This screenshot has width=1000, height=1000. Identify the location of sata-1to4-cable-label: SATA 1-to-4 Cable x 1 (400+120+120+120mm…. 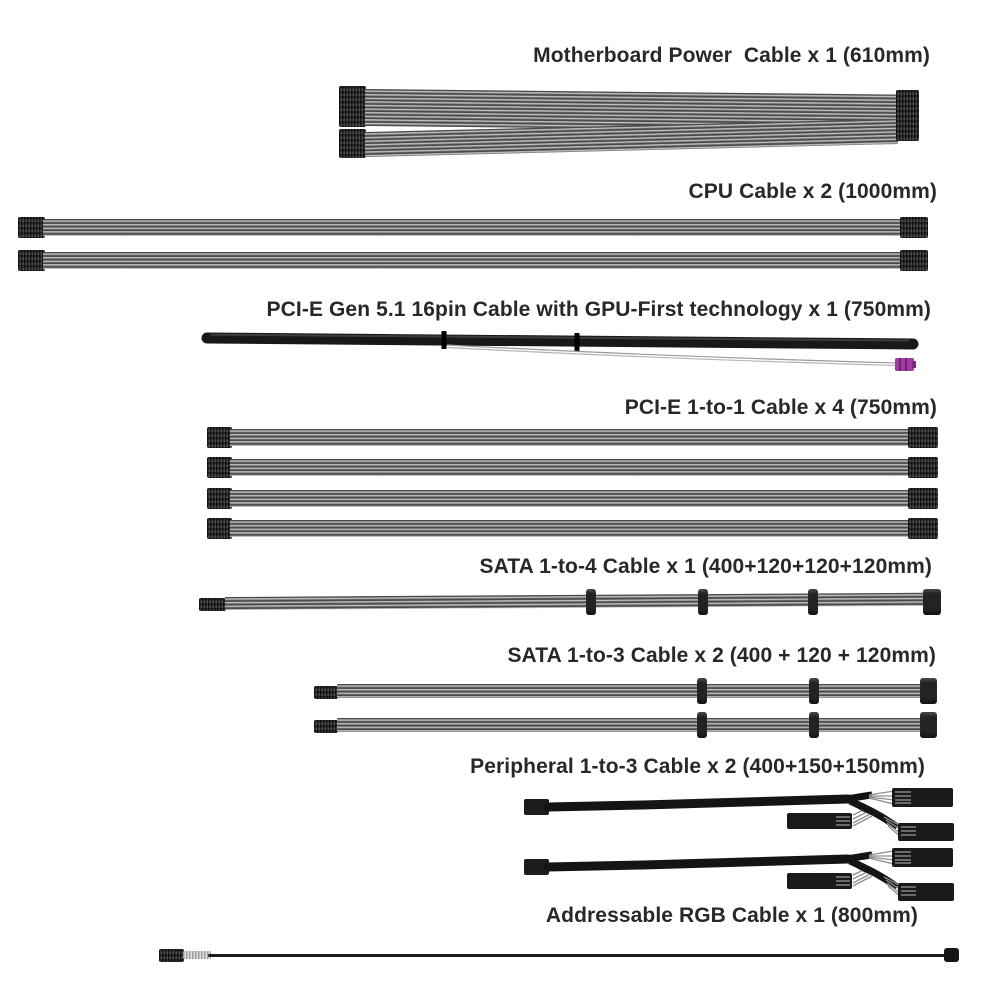
(705, 566).